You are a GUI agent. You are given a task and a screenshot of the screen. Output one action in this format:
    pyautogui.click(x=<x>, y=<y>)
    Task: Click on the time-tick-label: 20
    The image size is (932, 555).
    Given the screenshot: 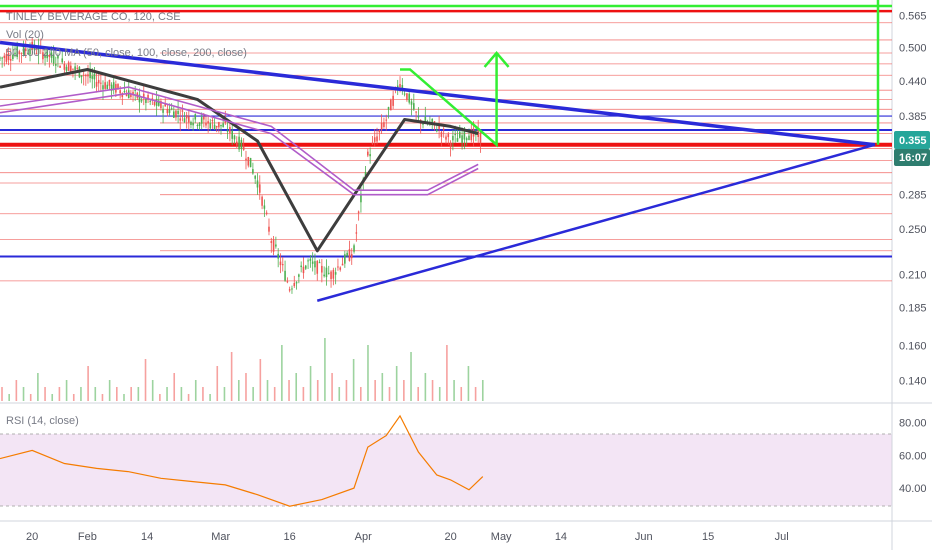 What is the action you would take?
    pyautogui.click(x=32, y=537)
    